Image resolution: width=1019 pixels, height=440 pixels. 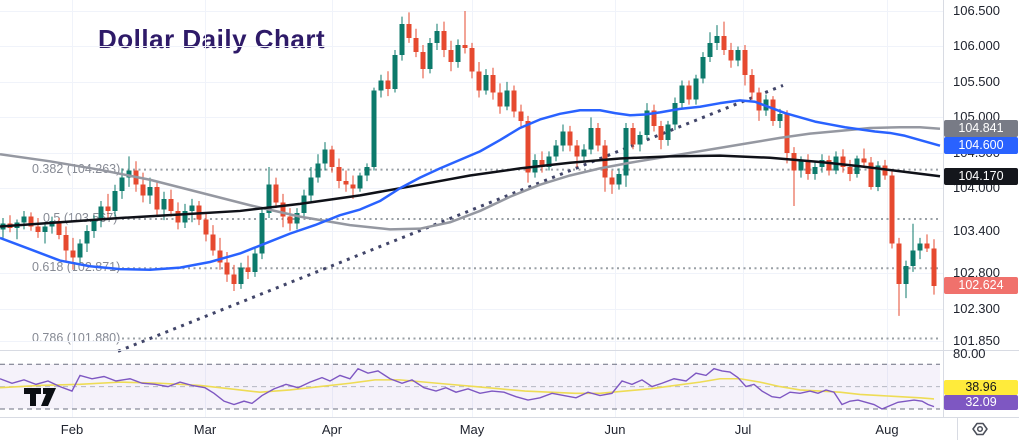 I want to click on rsi-line, so click(x=467, y=388).